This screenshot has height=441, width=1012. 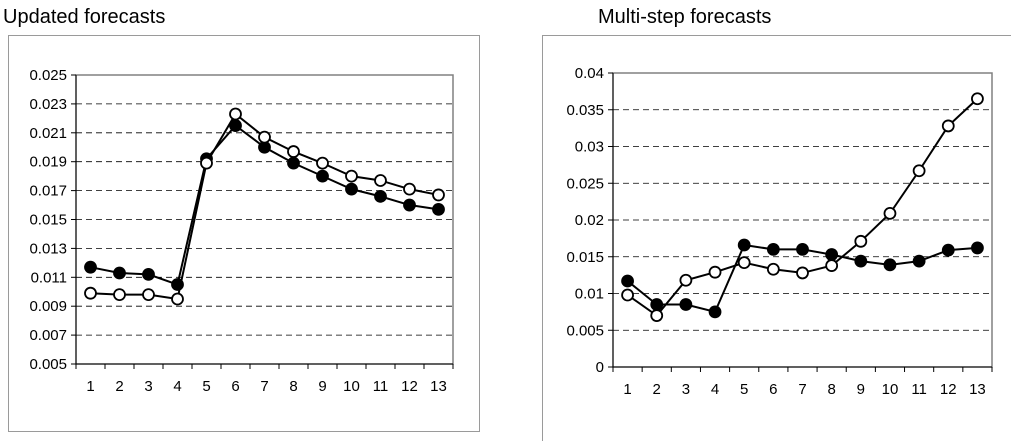 What do you see at coordinates (589, 147) in the screenshot?
I see `multistep-y-tick-label: 0.03` at bounding box center [589, 147].